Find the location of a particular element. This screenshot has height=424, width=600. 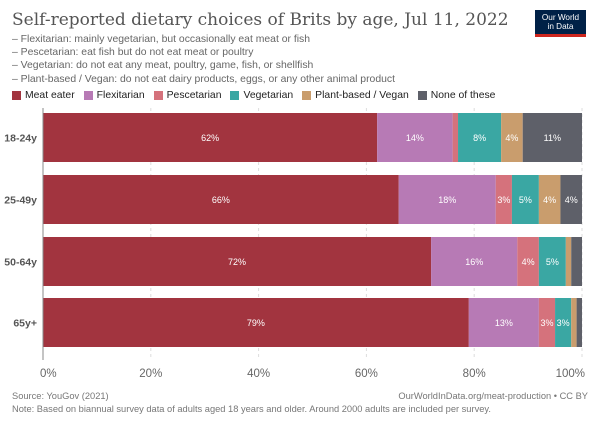

logo-text-line2: in Data is located at coordinates (560, 27).